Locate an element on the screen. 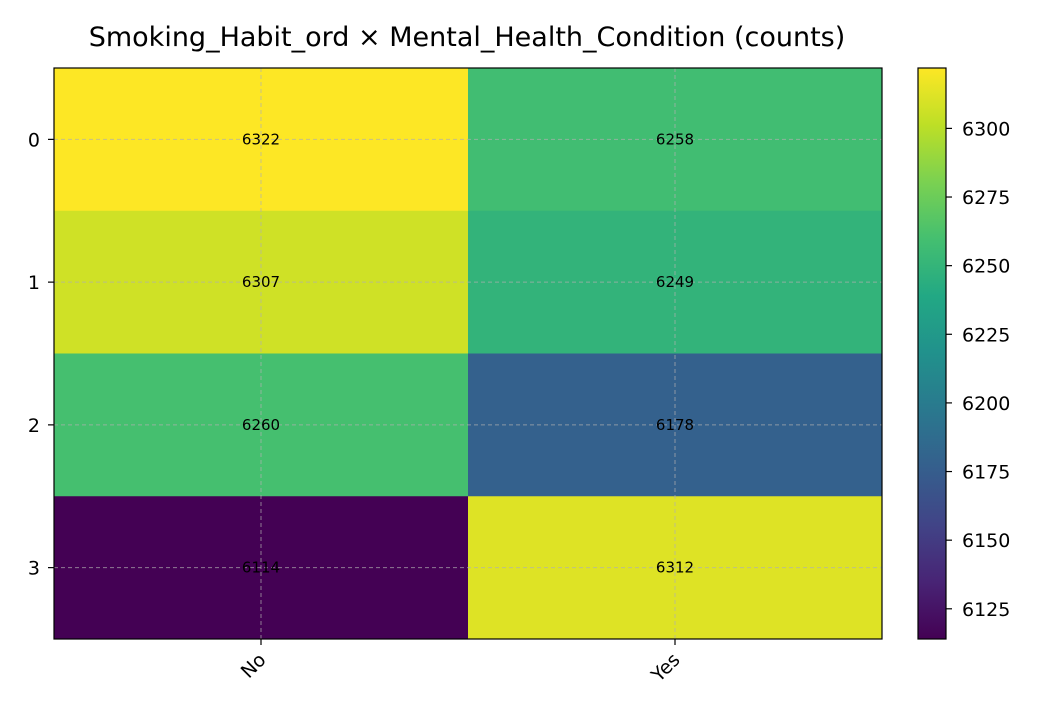 The width and height of the screenshot is (1040, 720). cell-value-label: 6178 is located at coordinates (675, 425).